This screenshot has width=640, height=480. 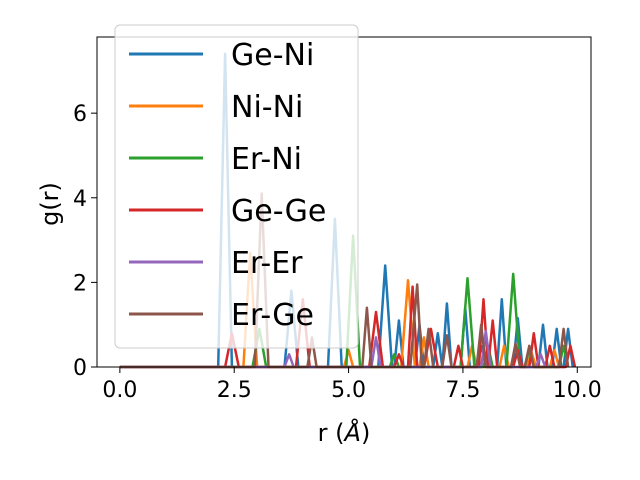 What do you see at coordinates (227, 211) in the screenshot?
I see `legend-entry-ge-ge: Ge-Ge` at bounding box center [227, 211].